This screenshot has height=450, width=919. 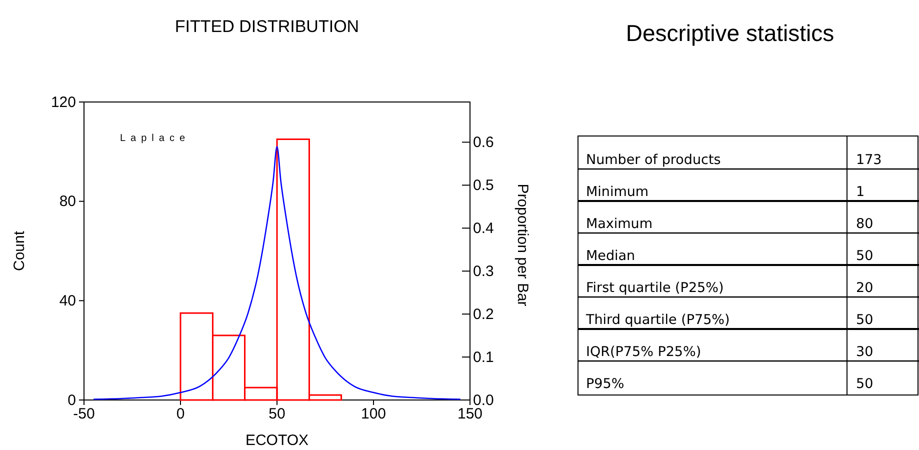 I want to click on text: Descriptive statistics, so click(x=730, y=33).